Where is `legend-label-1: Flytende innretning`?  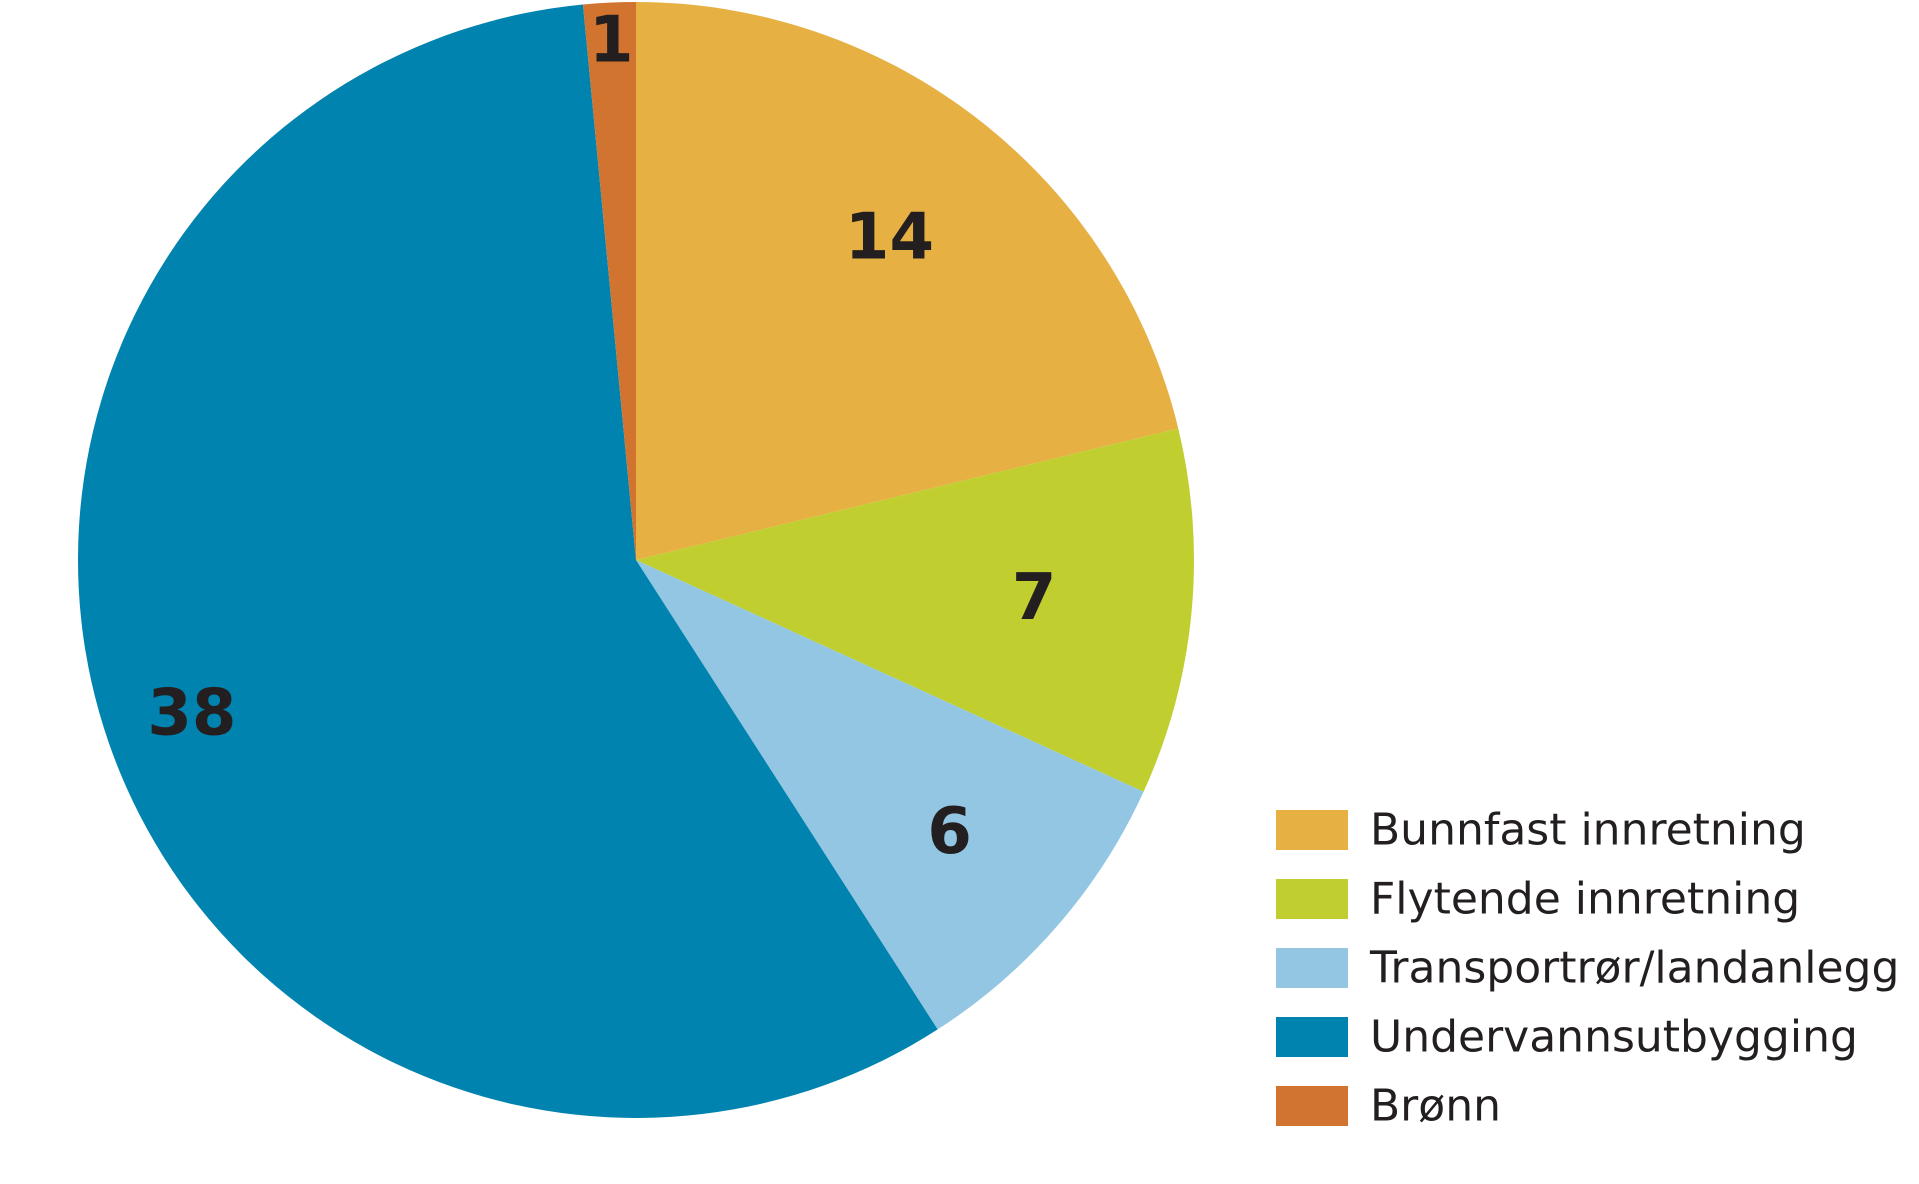 legend-label-1: Flytende innretning is located at coordinates (1585, 899).